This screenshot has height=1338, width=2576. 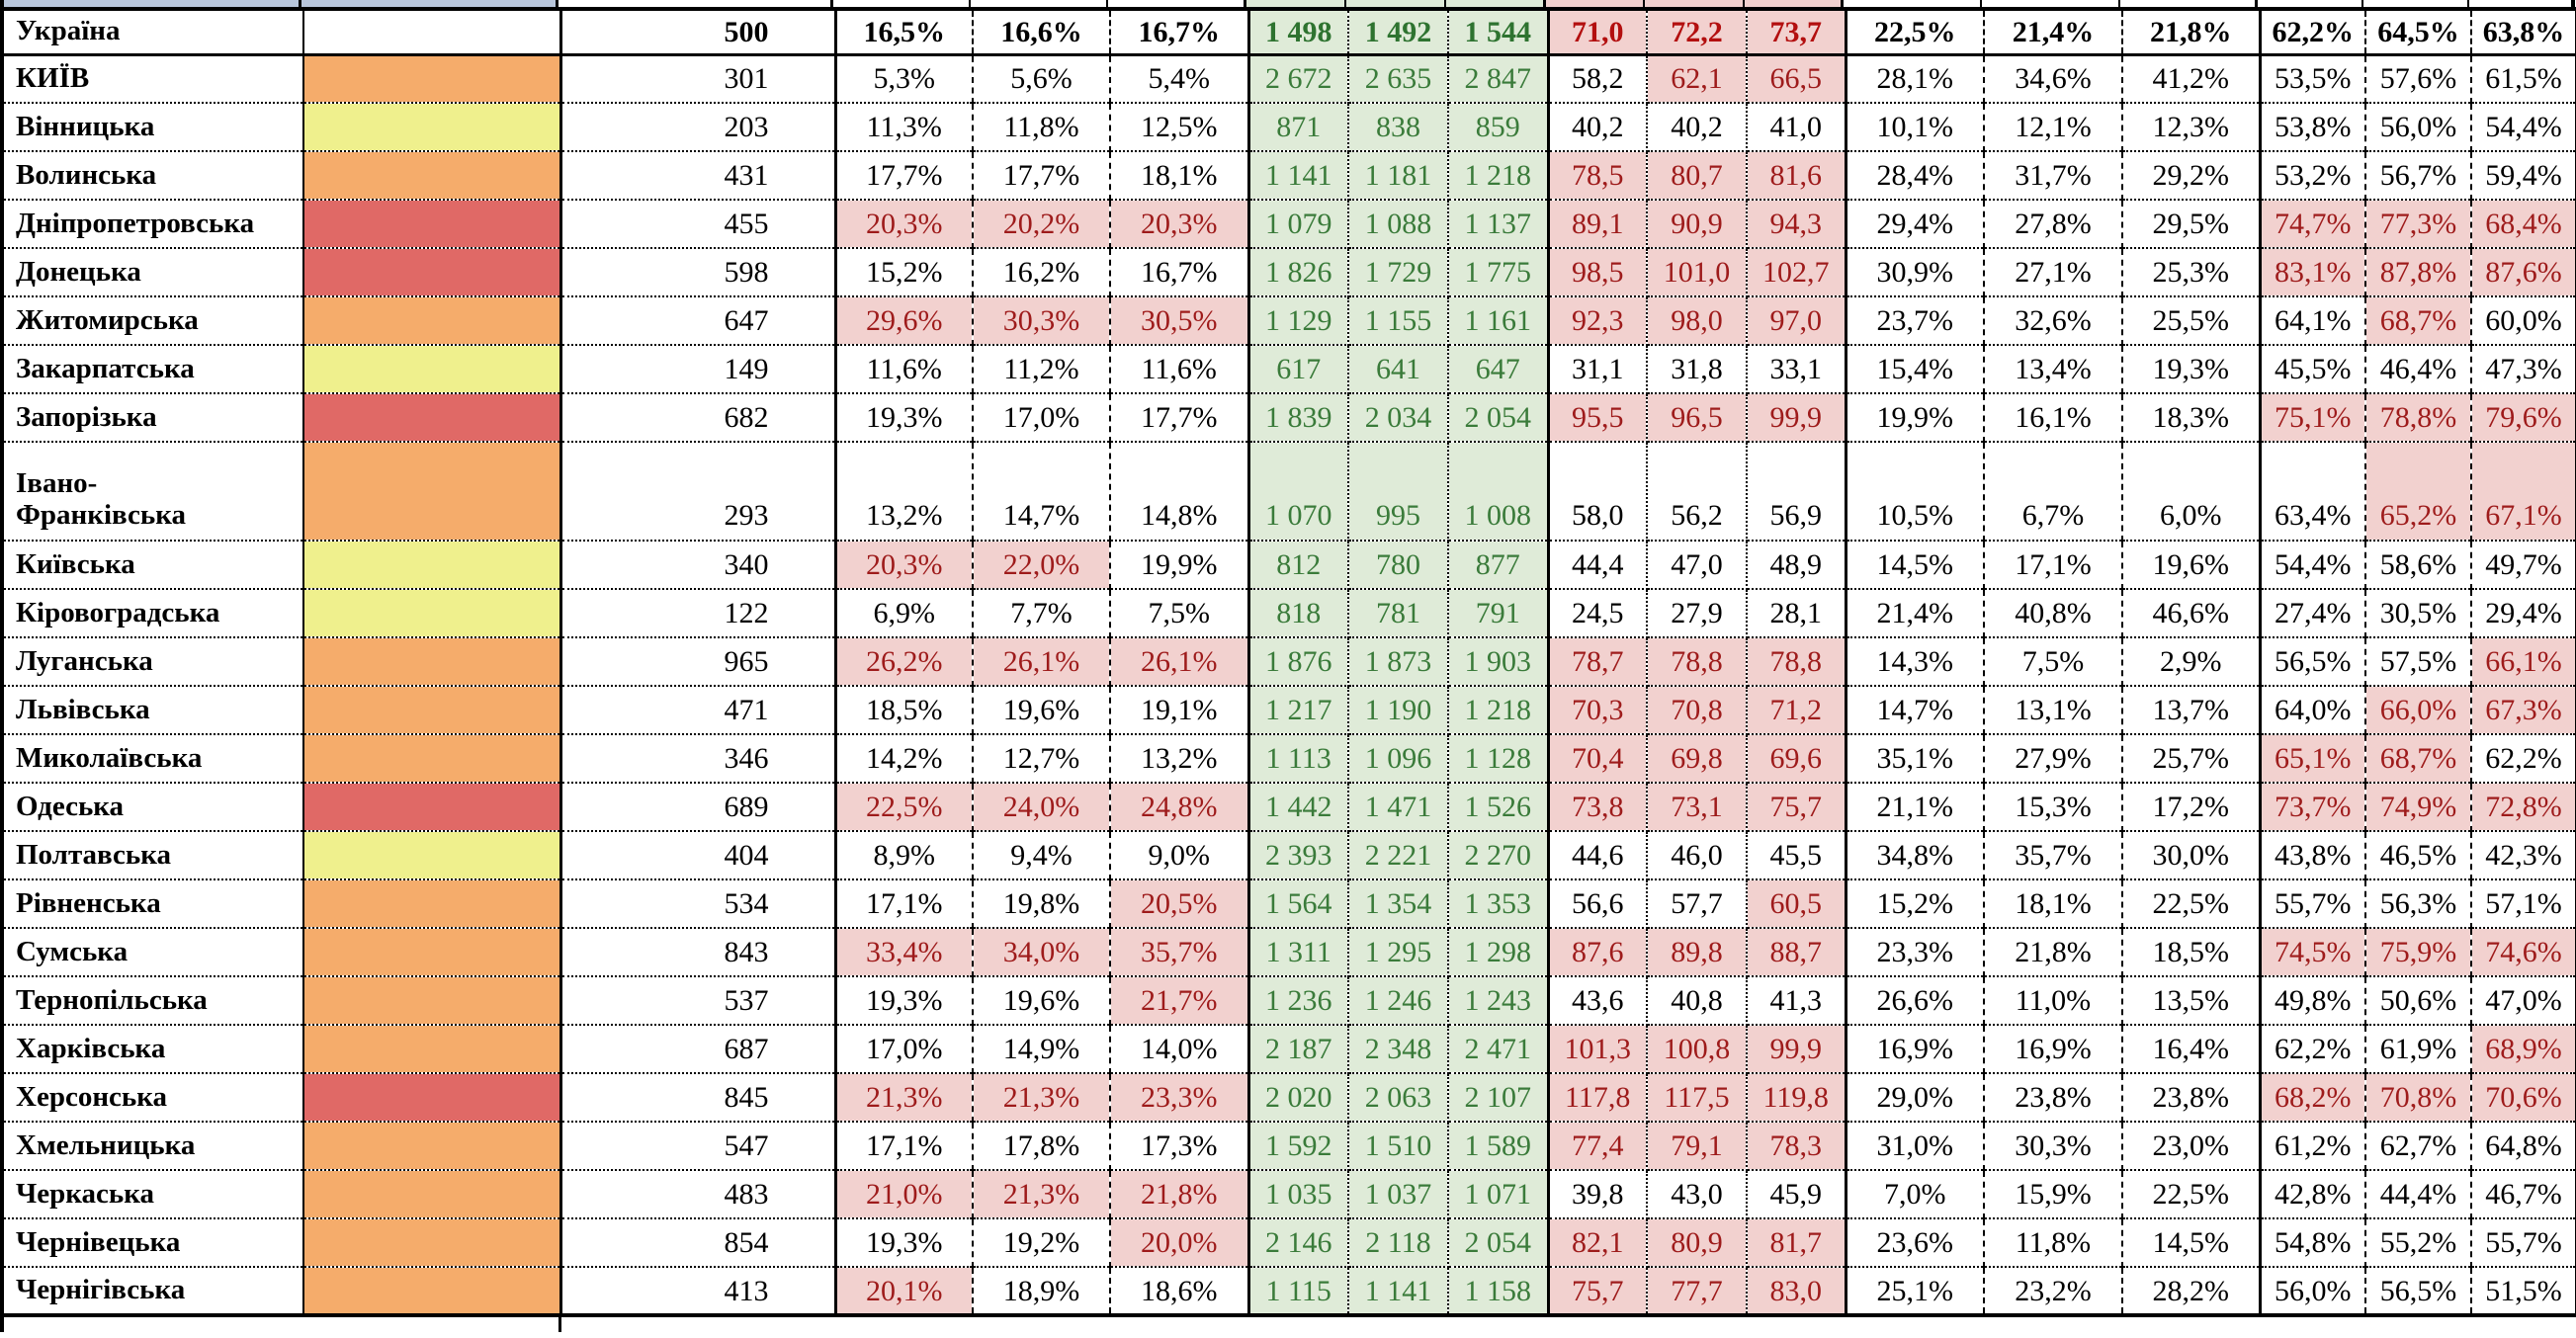 I want to click on green-count-cell: 877, so click(x=1499, y=565).